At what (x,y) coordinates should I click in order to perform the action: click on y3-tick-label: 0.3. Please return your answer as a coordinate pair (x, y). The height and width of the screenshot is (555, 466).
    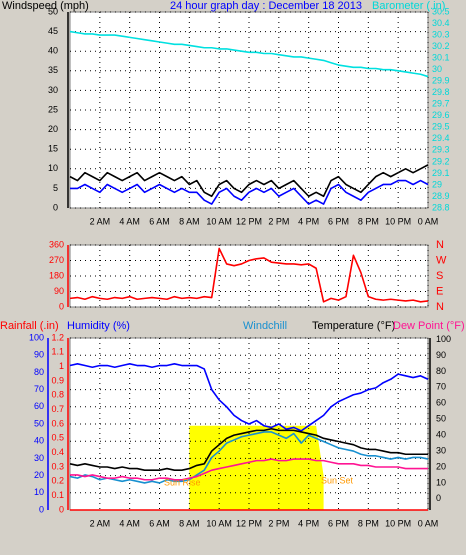
    Looking at the image, I should click on (57, 466).